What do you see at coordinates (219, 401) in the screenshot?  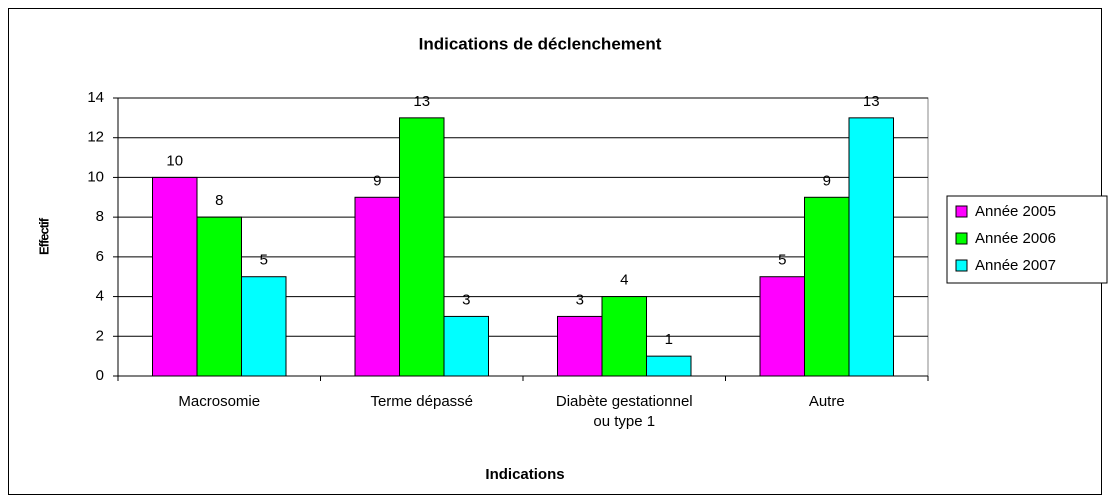 I see `x-tick-label: Macrosomie` at bounding box center [219, 401].